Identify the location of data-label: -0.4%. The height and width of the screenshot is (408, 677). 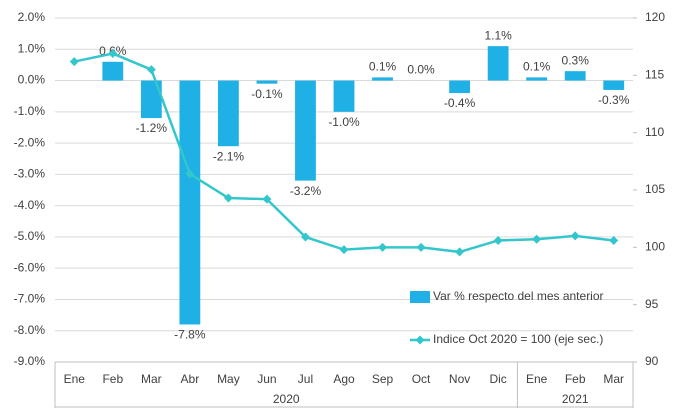
(460, 103).